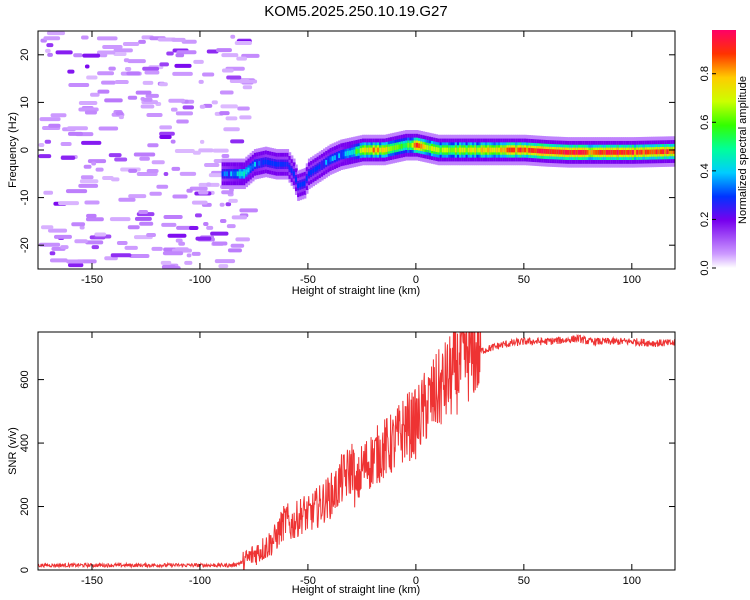  Describe the element at coordinates (25, 55) in the screenshot. I see `spectrogram-y-tick-label: 20` at that location.